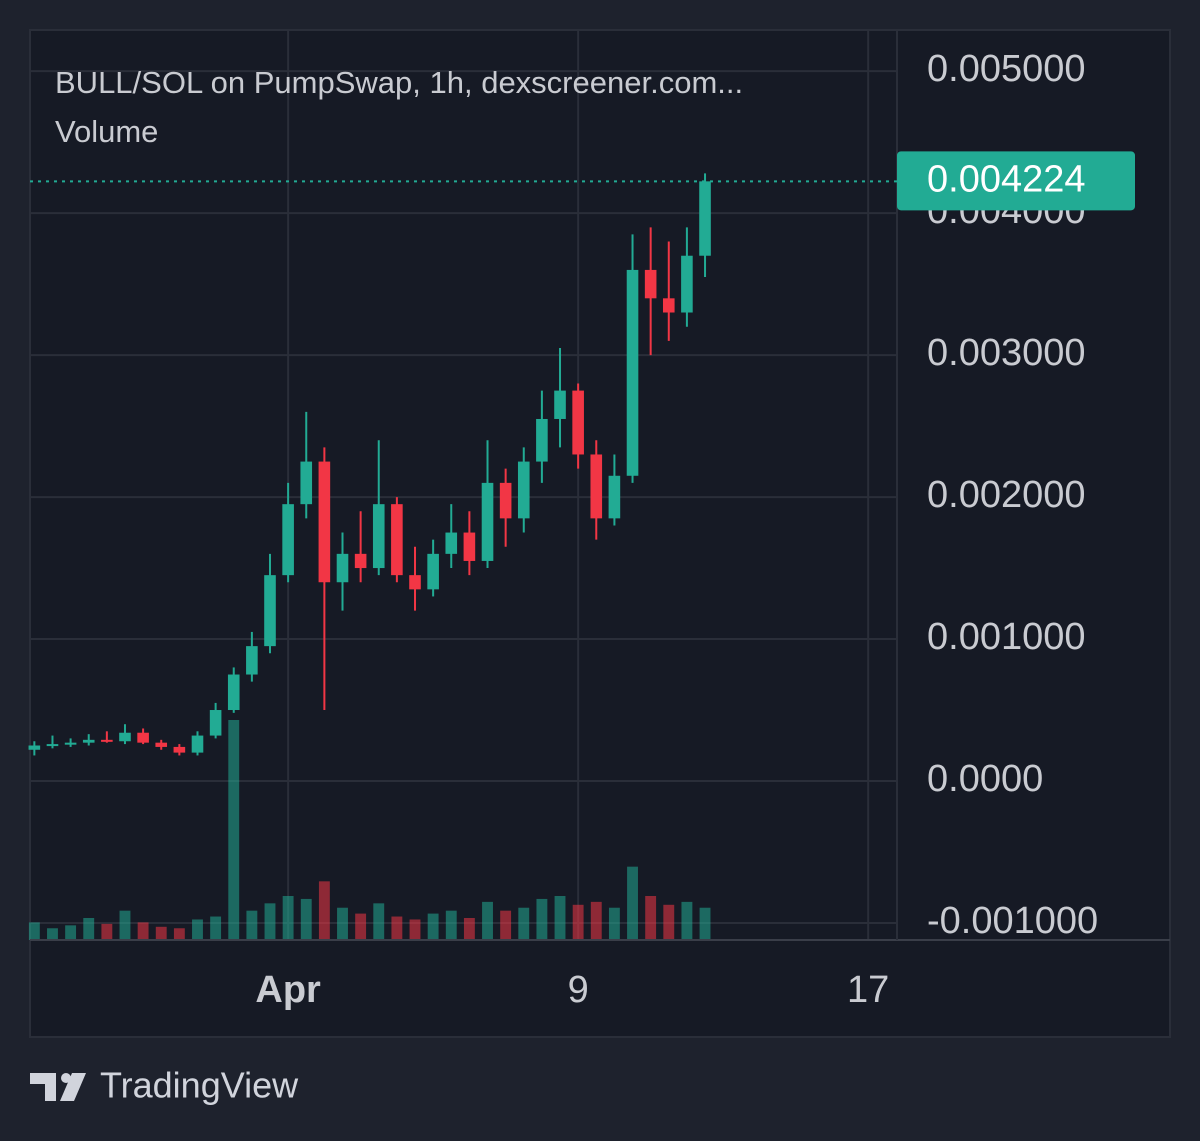 This screenshot has height=1141, width=1200. What do you see at coordinates (66, 1078) in the screenshot?
I see `logo-dot` at bounding box center [66, 1078].